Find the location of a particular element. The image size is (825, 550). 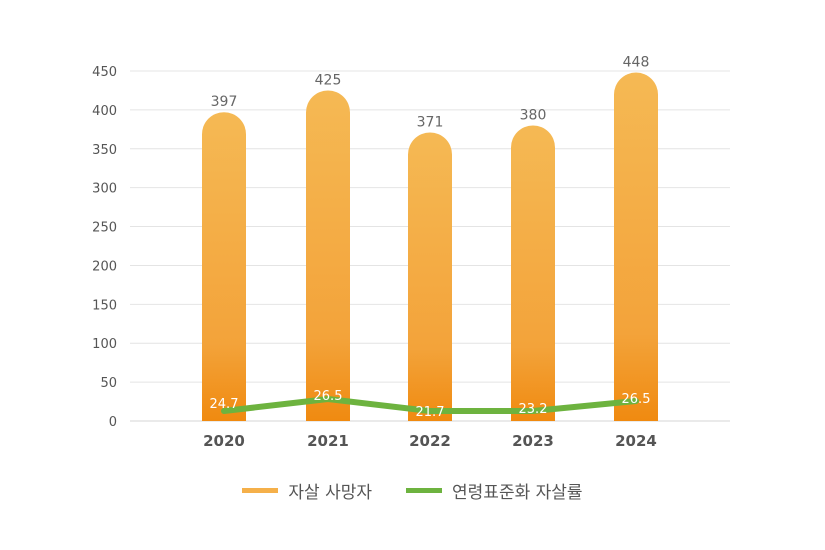

bar-value-label: 425 is located at coordinates (328, 80).